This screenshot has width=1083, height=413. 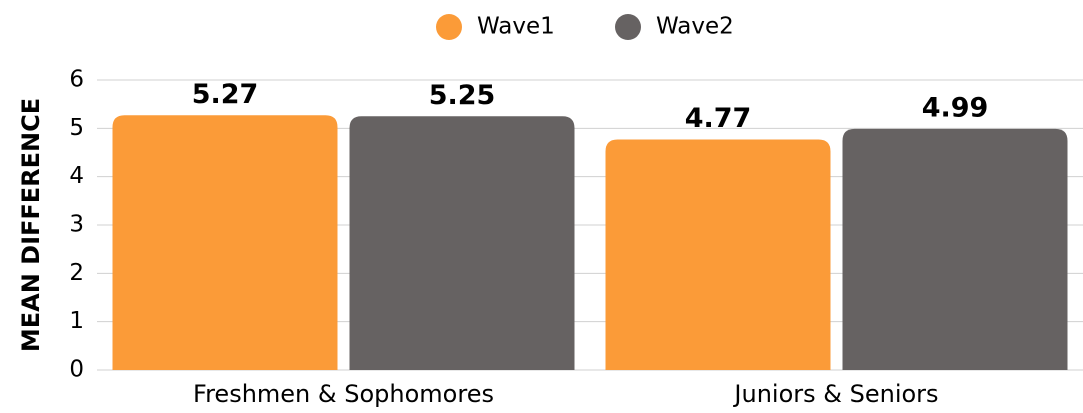 I want to click on y-axis-title: MEAN DIFFERENCE, so click(x=31, y=225).